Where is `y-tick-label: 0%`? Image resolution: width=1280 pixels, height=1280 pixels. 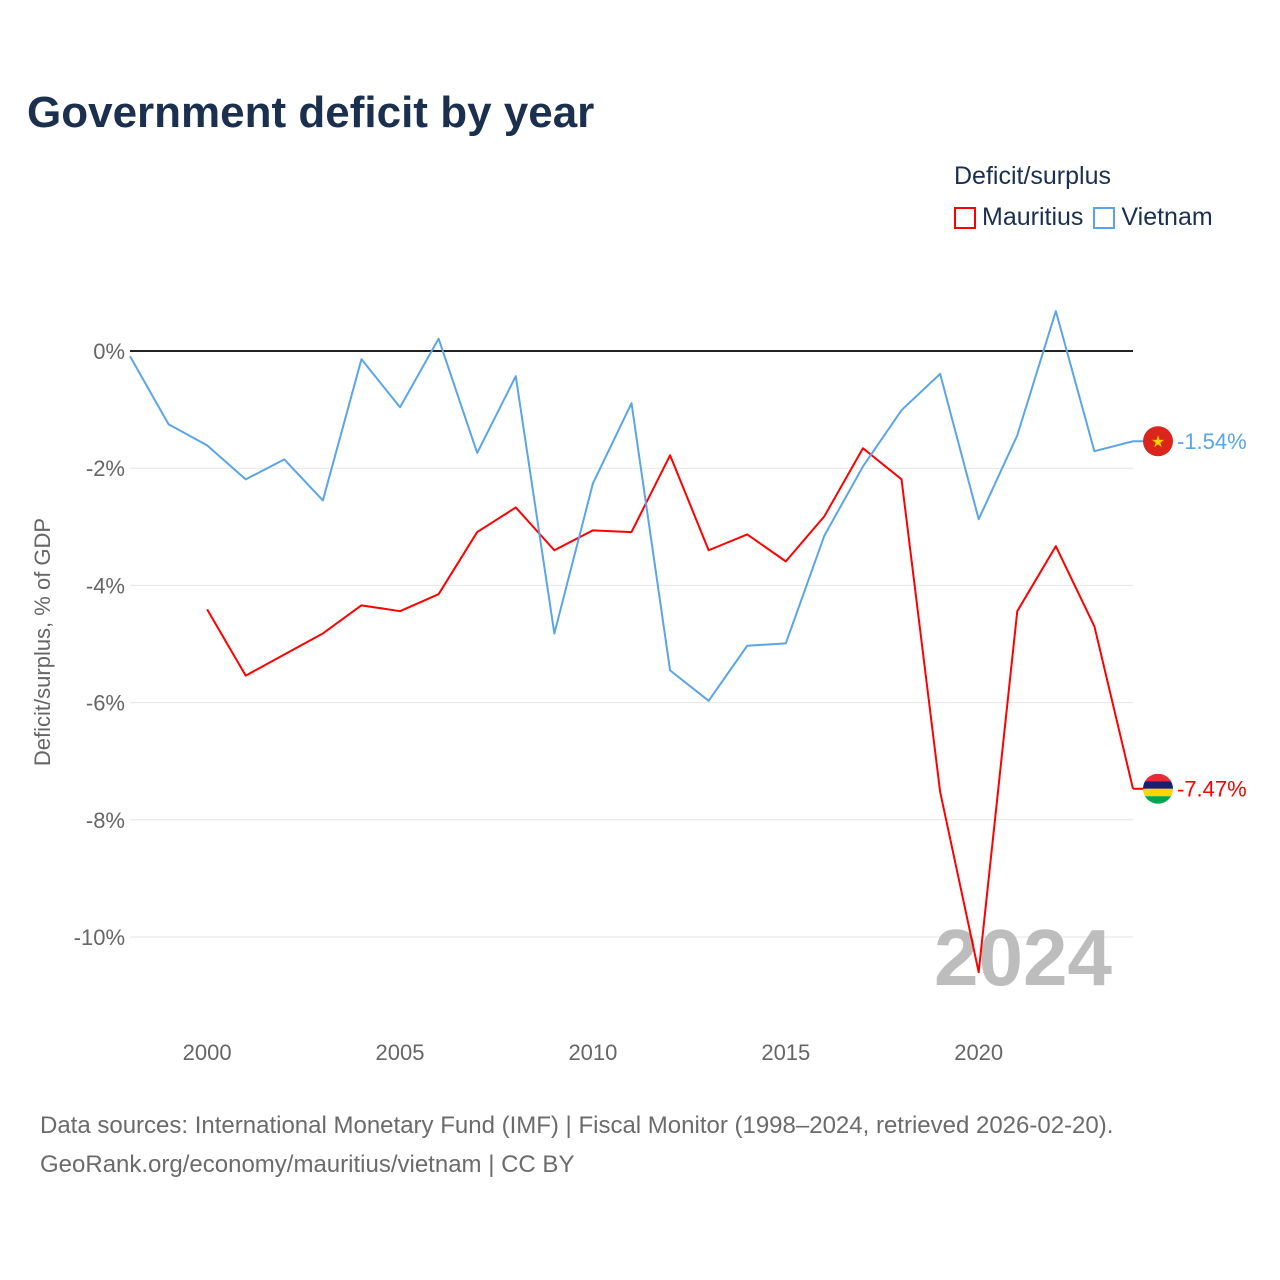 y-tick-label: 0% is located at coordinates (109, 351).